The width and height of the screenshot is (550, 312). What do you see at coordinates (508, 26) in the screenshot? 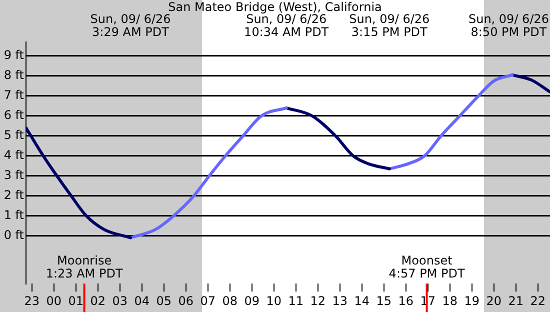
I see `text: Sun, 09/ 6/26 8:50 PM PDT` at bounding box center [508, 26].